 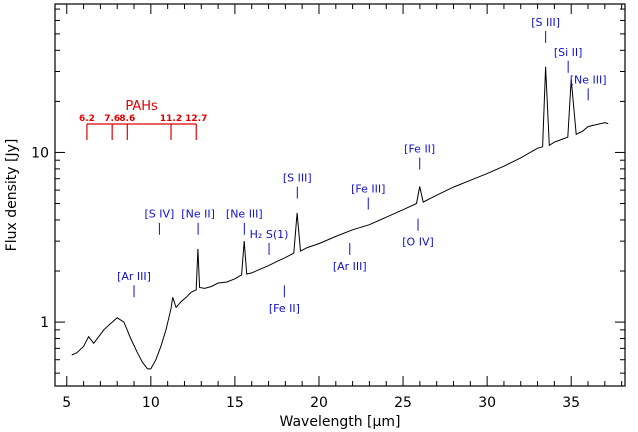 What do you see at coordinates (66, 403) in the screenshot?
I see `x-tick-label: 5` at bounding box center [66, 403].